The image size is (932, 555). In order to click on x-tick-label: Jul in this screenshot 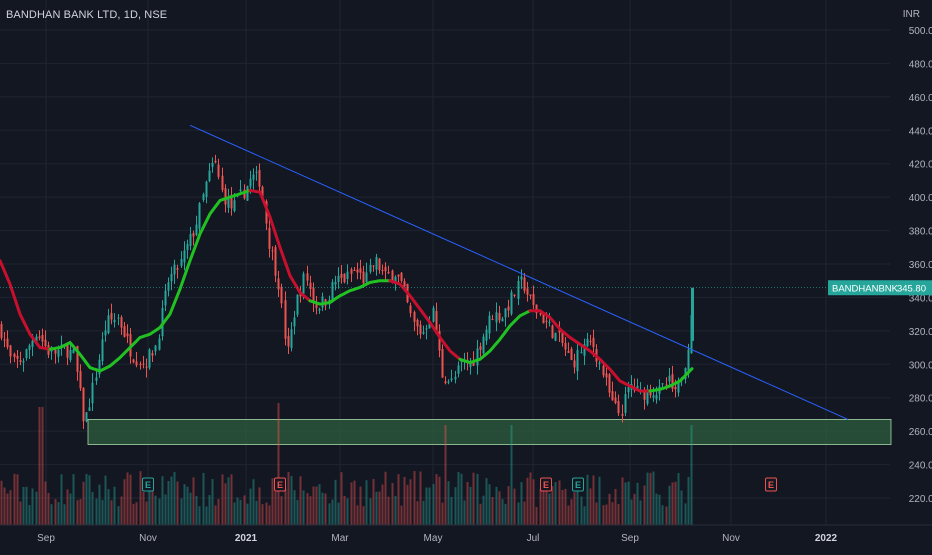, I will do `click(533, 538)`.